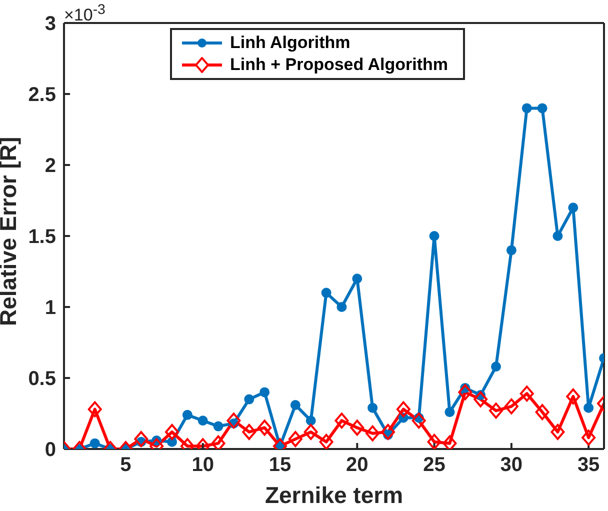 The width and height of the screenshot is (608, 511). What do you see at coordinates (434, 465) in the screenshot?
I see `x-tick-label: 25` at bounding box center [434, 465].